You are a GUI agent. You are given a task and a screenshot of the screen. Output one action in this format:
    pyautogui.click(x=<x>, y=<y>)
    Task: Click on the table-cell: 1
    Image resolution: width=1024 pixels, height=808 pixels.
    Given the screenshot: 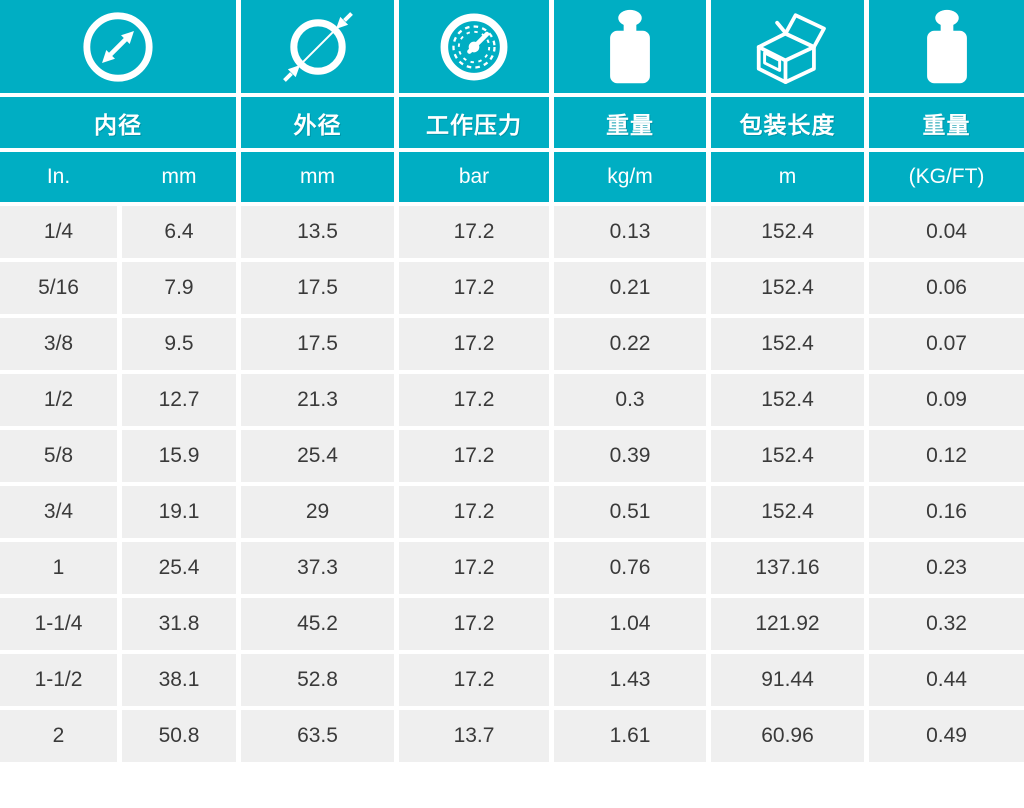 What is the action you would take?
    pyautogui.click(x=58, y=568)
    